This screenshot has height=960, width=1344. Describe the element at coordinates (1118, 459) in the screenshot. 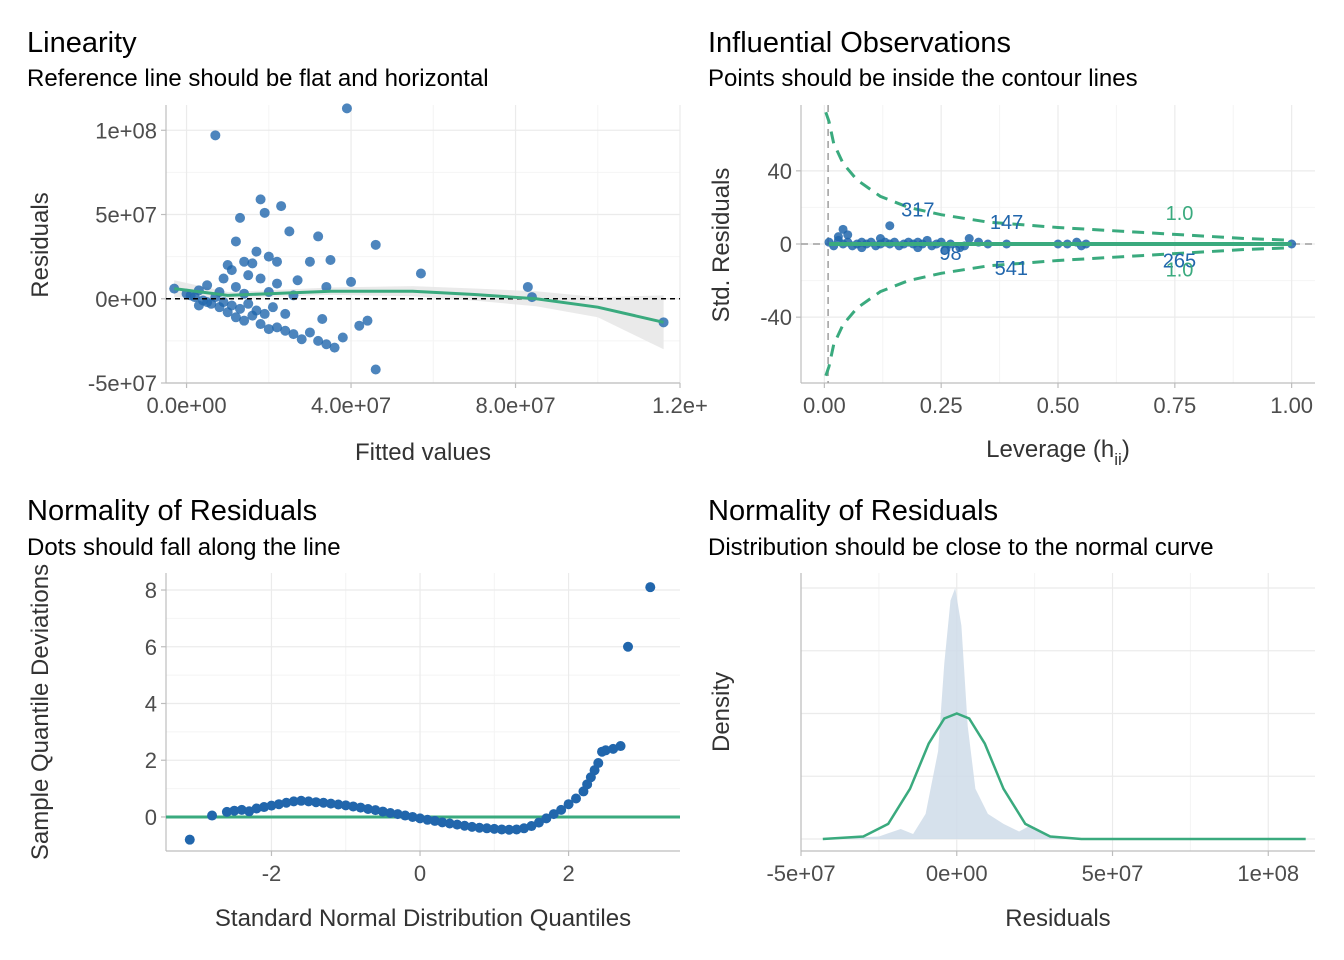

I see `x-axis-label-subscript: ii` at that location.